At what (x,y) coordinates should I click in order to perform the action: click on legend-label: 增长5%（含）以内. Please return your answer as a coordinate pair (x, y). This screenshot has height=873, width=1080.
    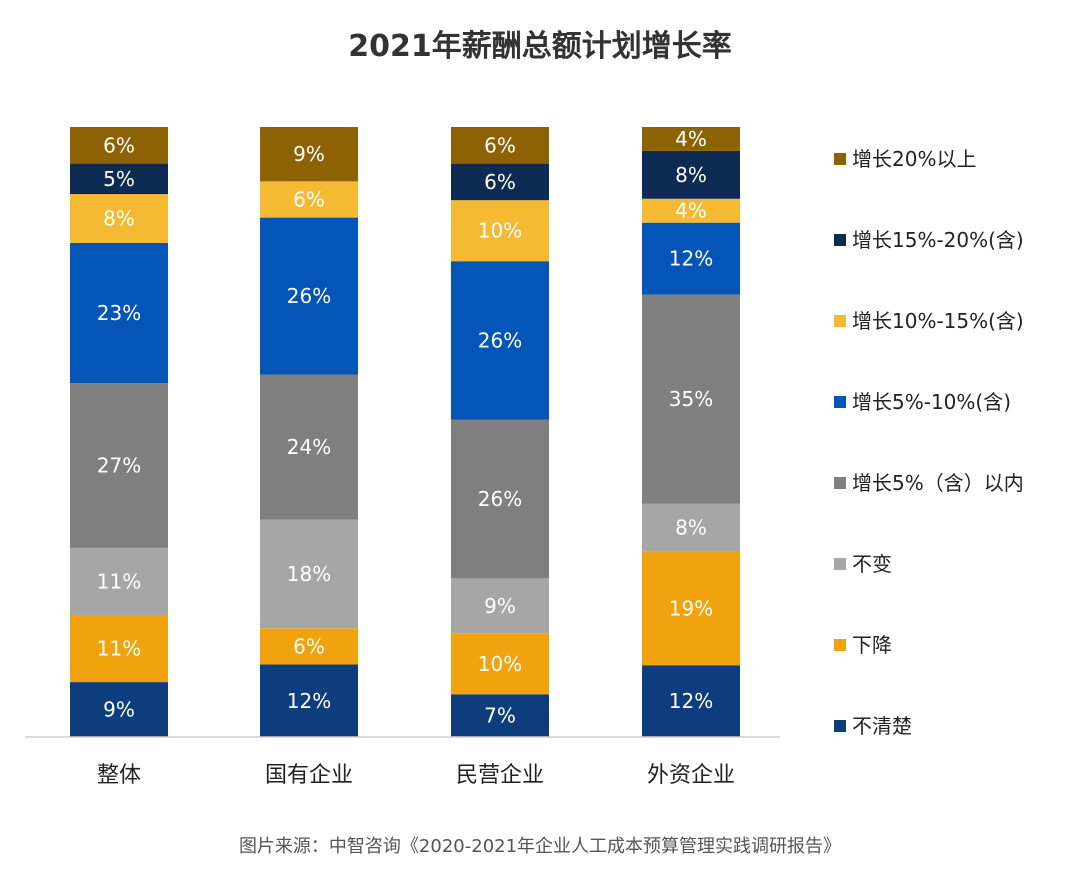
    Looking at the image, I should click on (938, 483).